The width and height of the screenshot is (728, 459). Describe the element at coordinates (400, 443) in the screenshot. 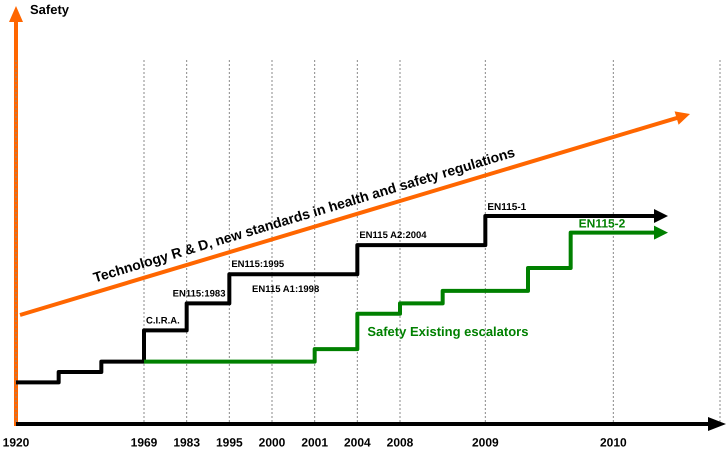

I see `x-tick-label: 2008` at that location.